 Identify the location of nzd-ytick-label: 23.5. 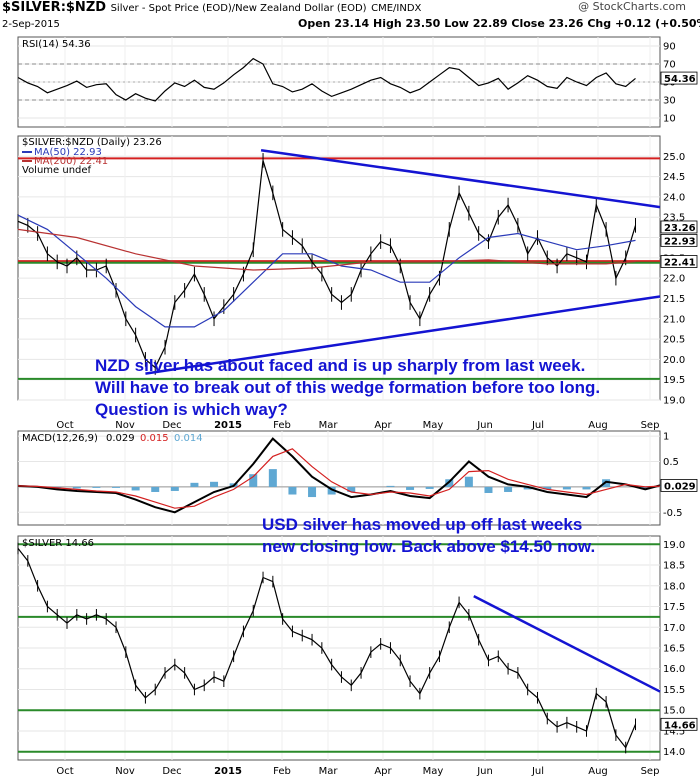
(674, 218).